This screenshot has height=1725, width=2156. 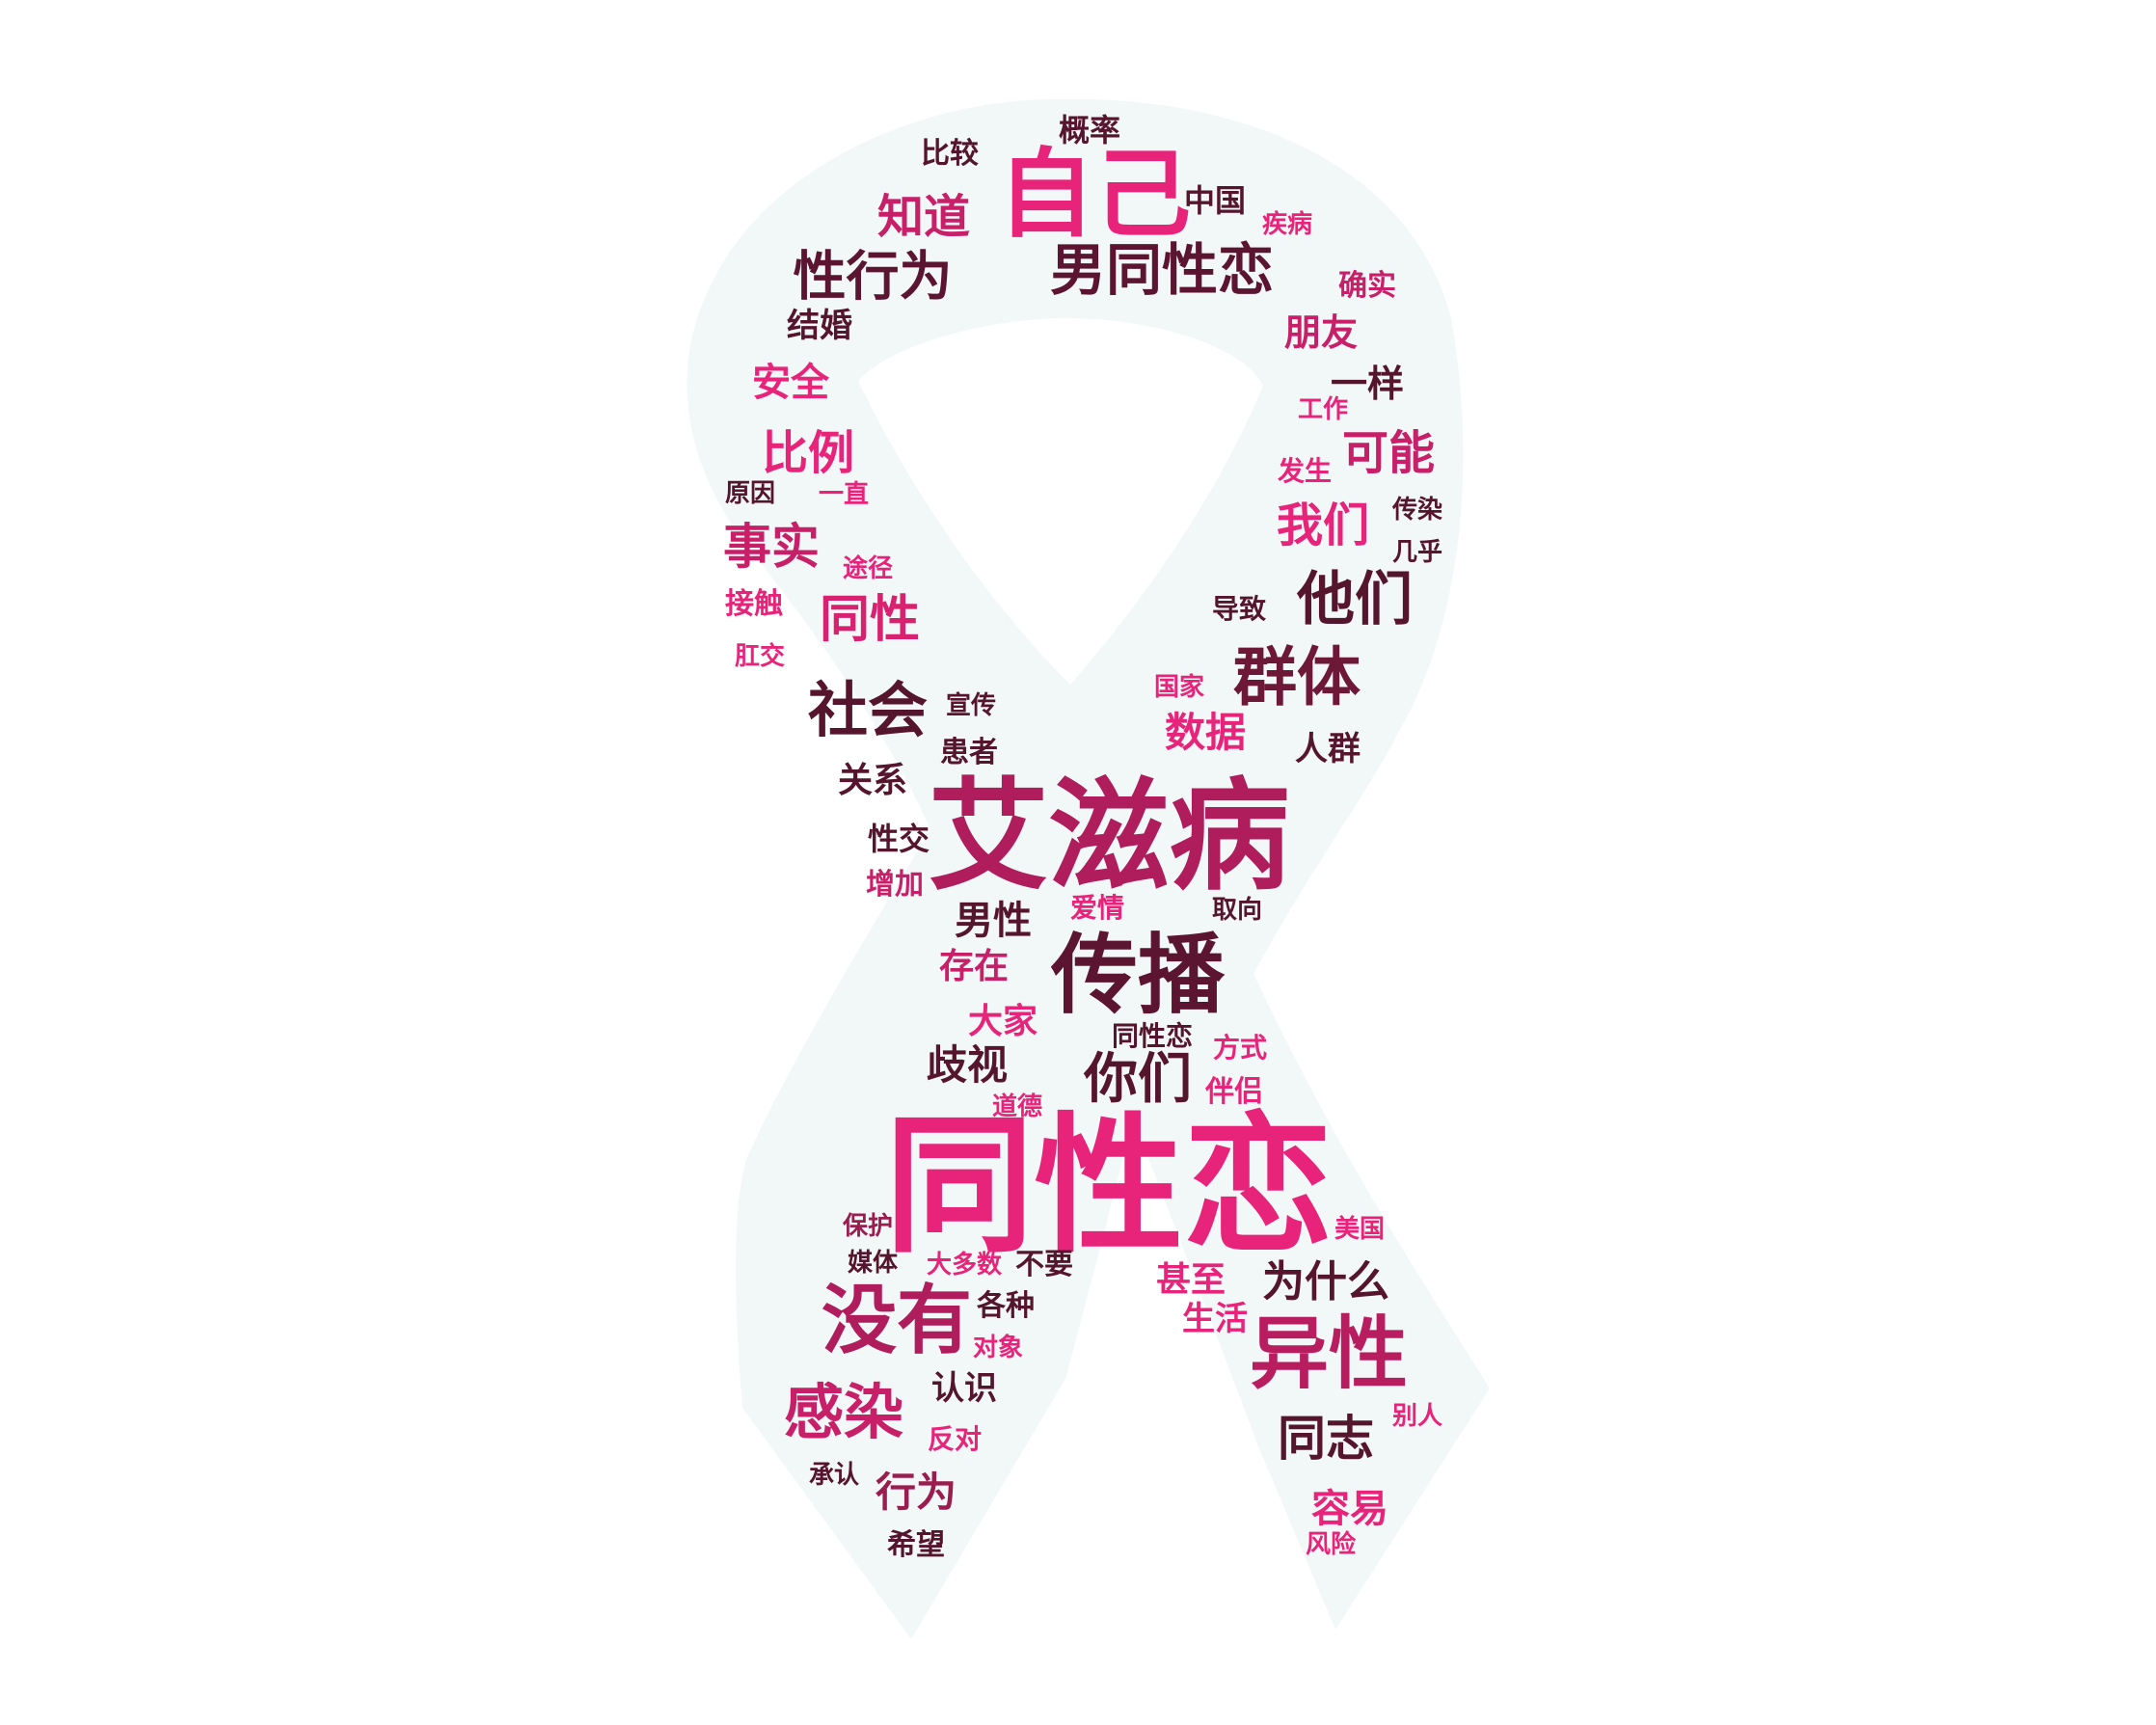 I want to click on cloud-word: 中国, so click(x=1215, y=200).